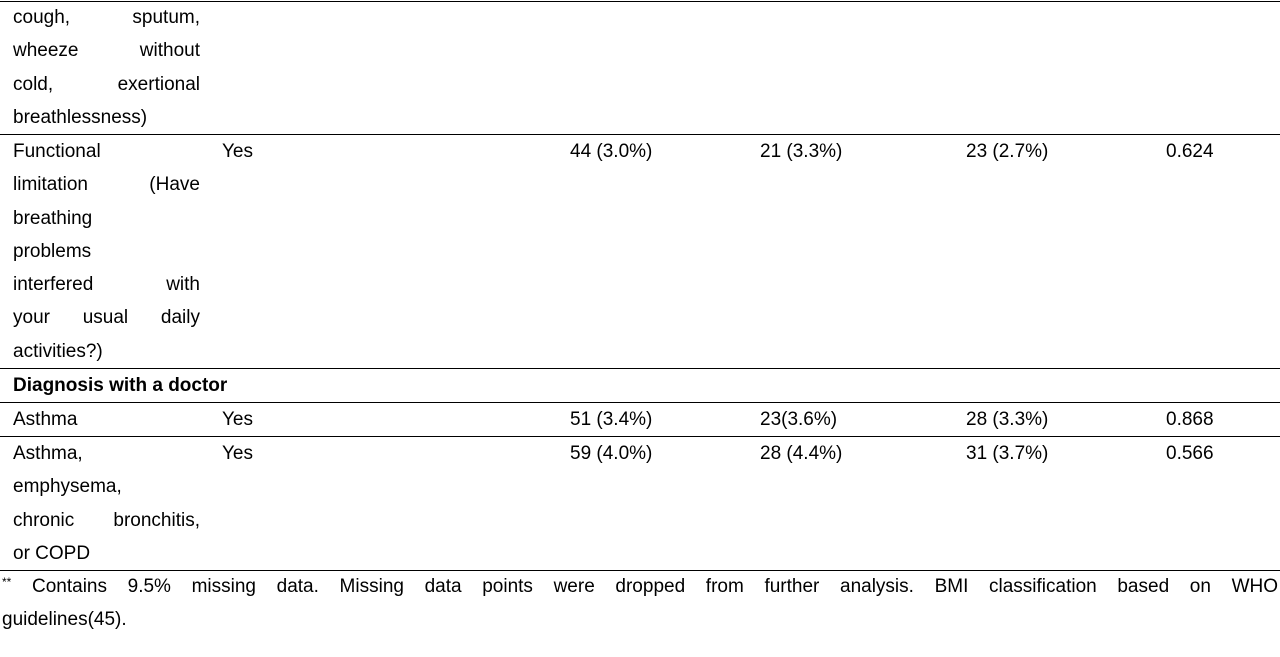 The height and width of the screenshot is (657, 1280). I want to click on label-line: or COPD, so click(52, 553).